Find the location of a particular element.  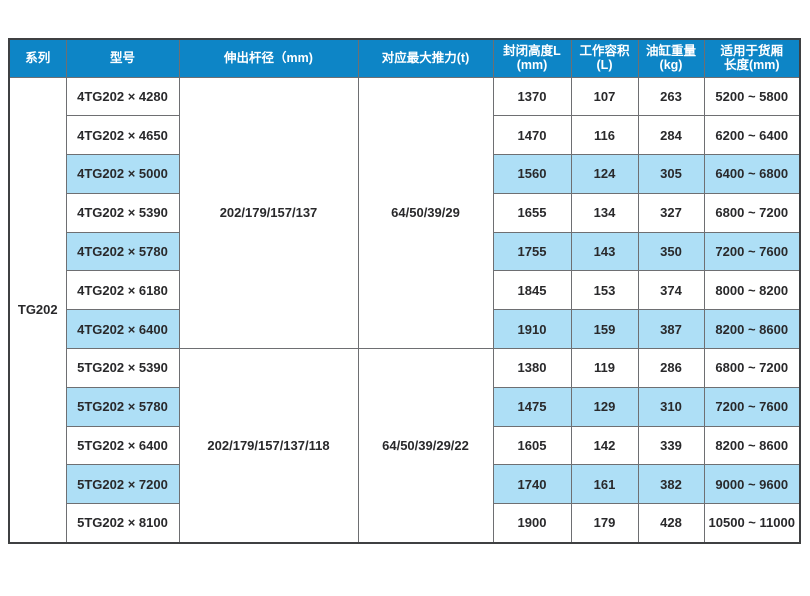

closed-height-cell: 1845 is located at coordinates (532, 290).